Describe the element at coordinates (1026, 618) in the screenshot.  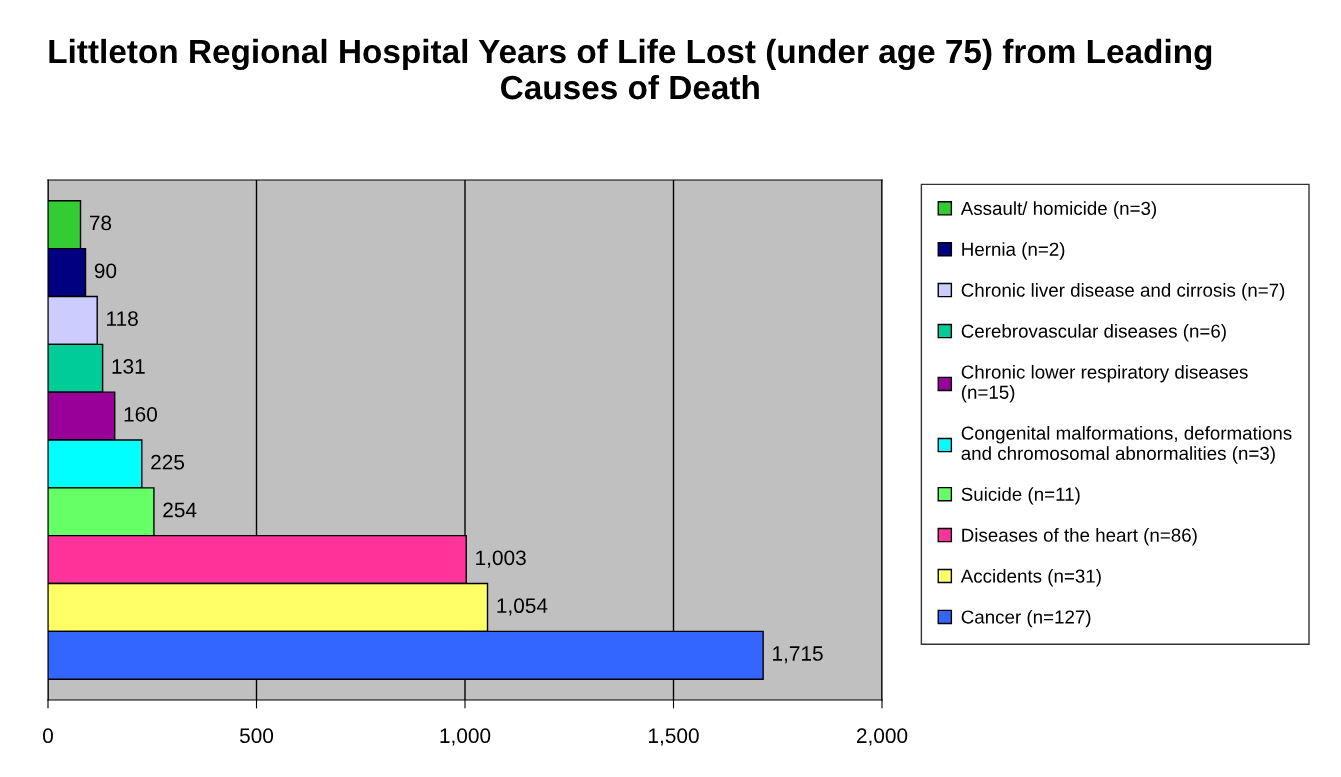
I see `legend-label: Cancer (n=127)` at that location.